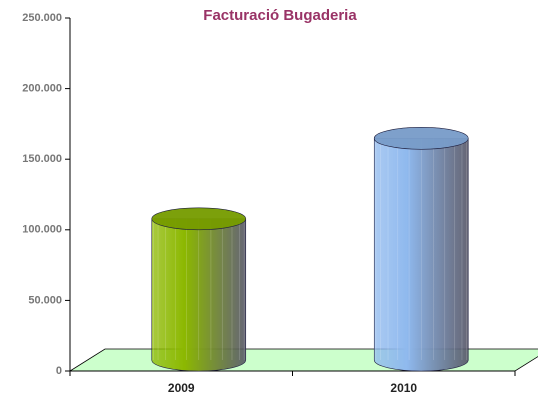  What do you see at coordinates (45, 300) in the screenshot?
I see `y-tick-label: 50.000` at bounding box center [45, 300].